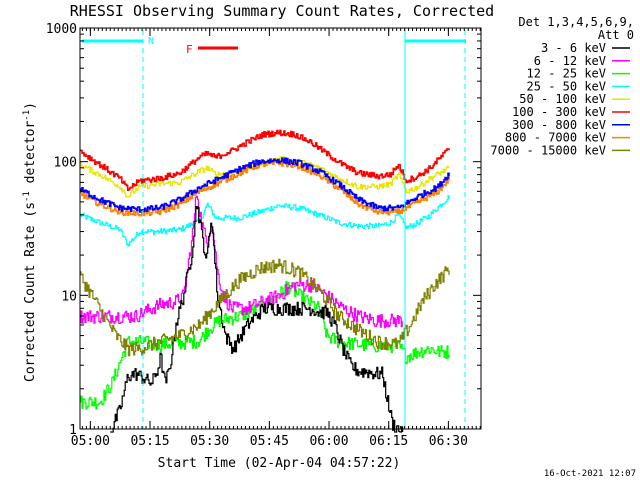 The width and height of the screenshot is (640, 484). I want to click on legend-entry-label: 6 - 12 keV, so click(570, 61).